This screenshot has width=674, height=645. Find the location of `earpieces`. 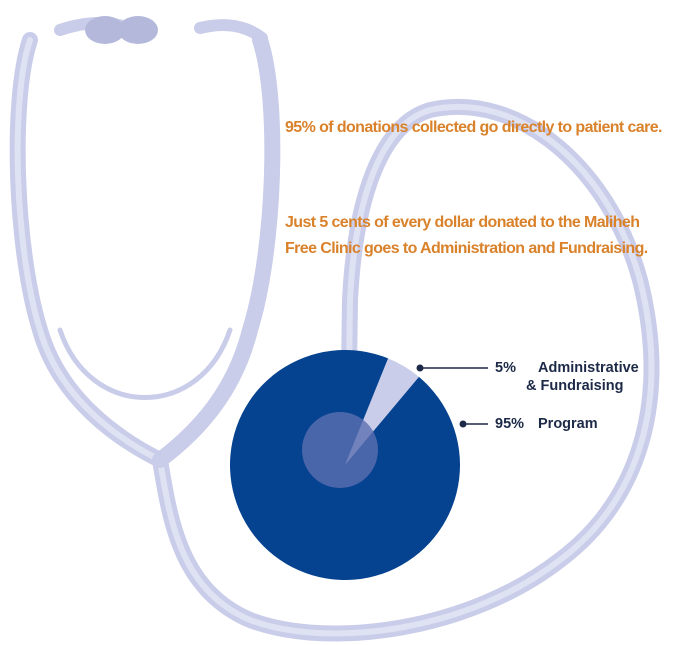

earpieces is located at coordinates (121, 30).